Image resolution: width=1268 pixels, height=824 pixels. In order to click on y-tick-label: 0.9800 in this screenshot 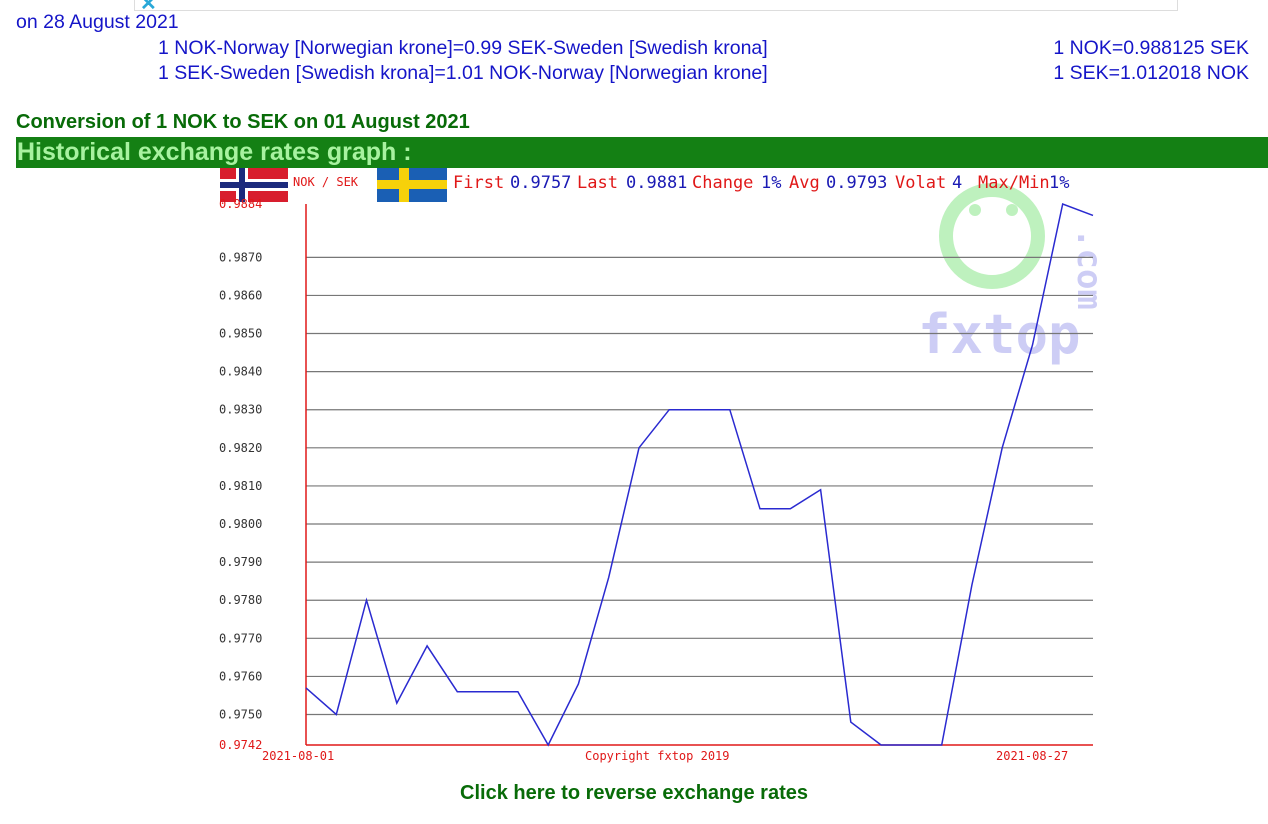, I will do `click(240, 524)`.